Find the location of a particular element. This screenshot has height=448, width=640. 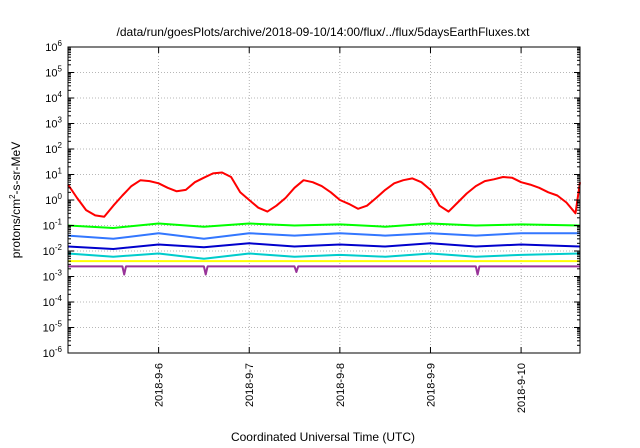

y-tick-label: 10⁴ is located at coordinates (53, 97).